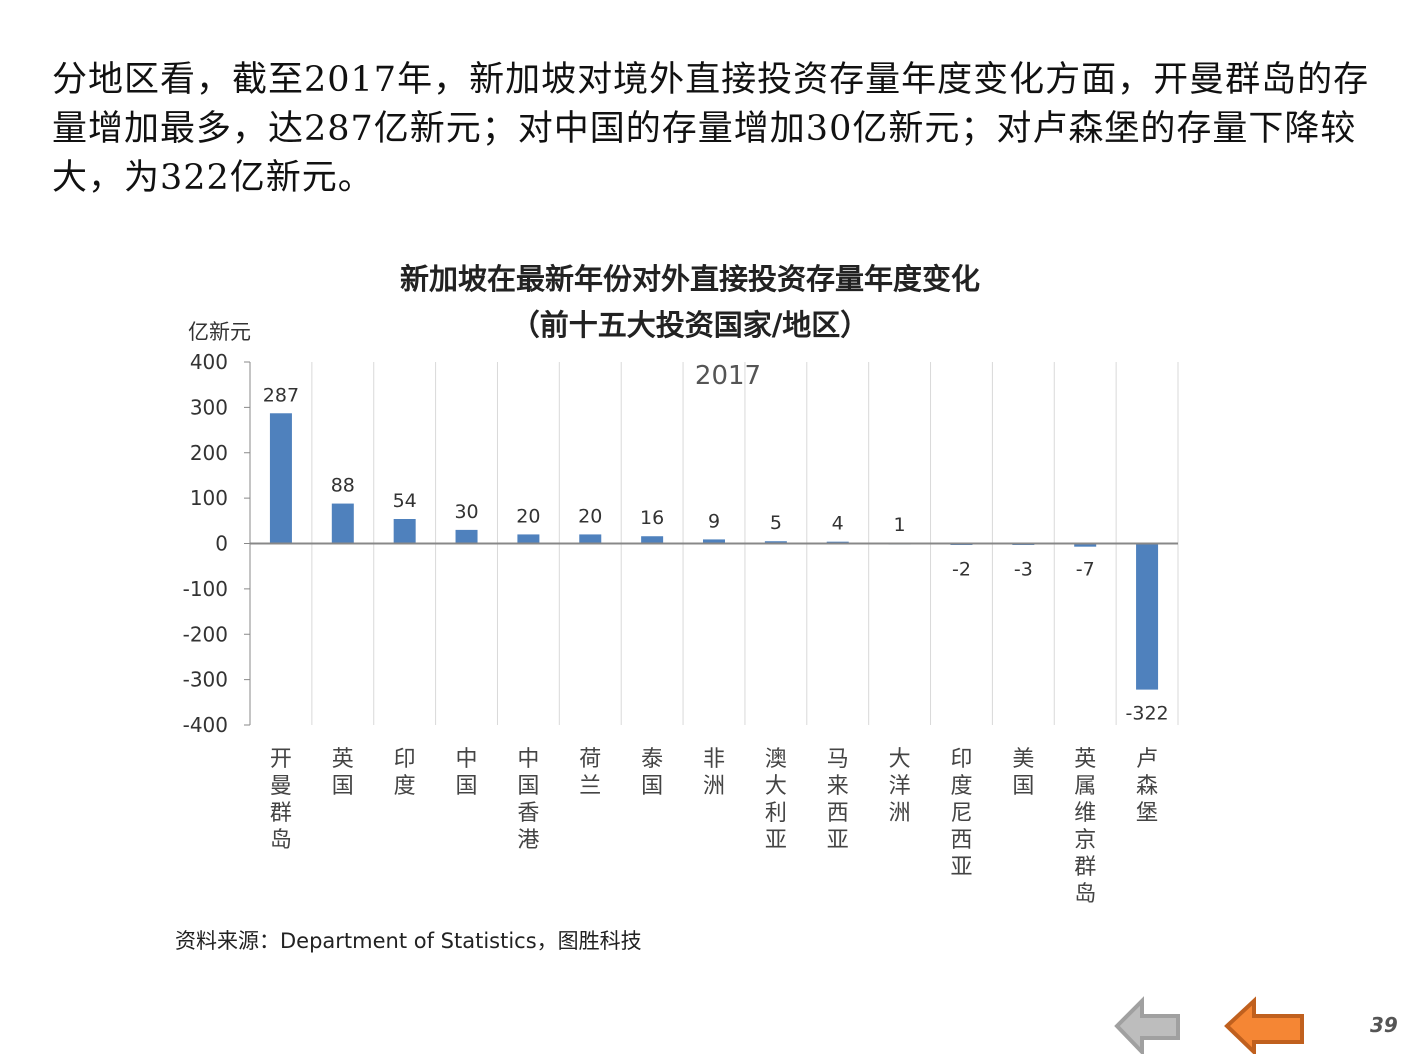 The width and height of the screenshot is (1411, 1058). What do you see at coordinates (961, 813) in the screenshot?
I see `x-tick-label: 印度尼西亚` at bounding box center [961, 813].